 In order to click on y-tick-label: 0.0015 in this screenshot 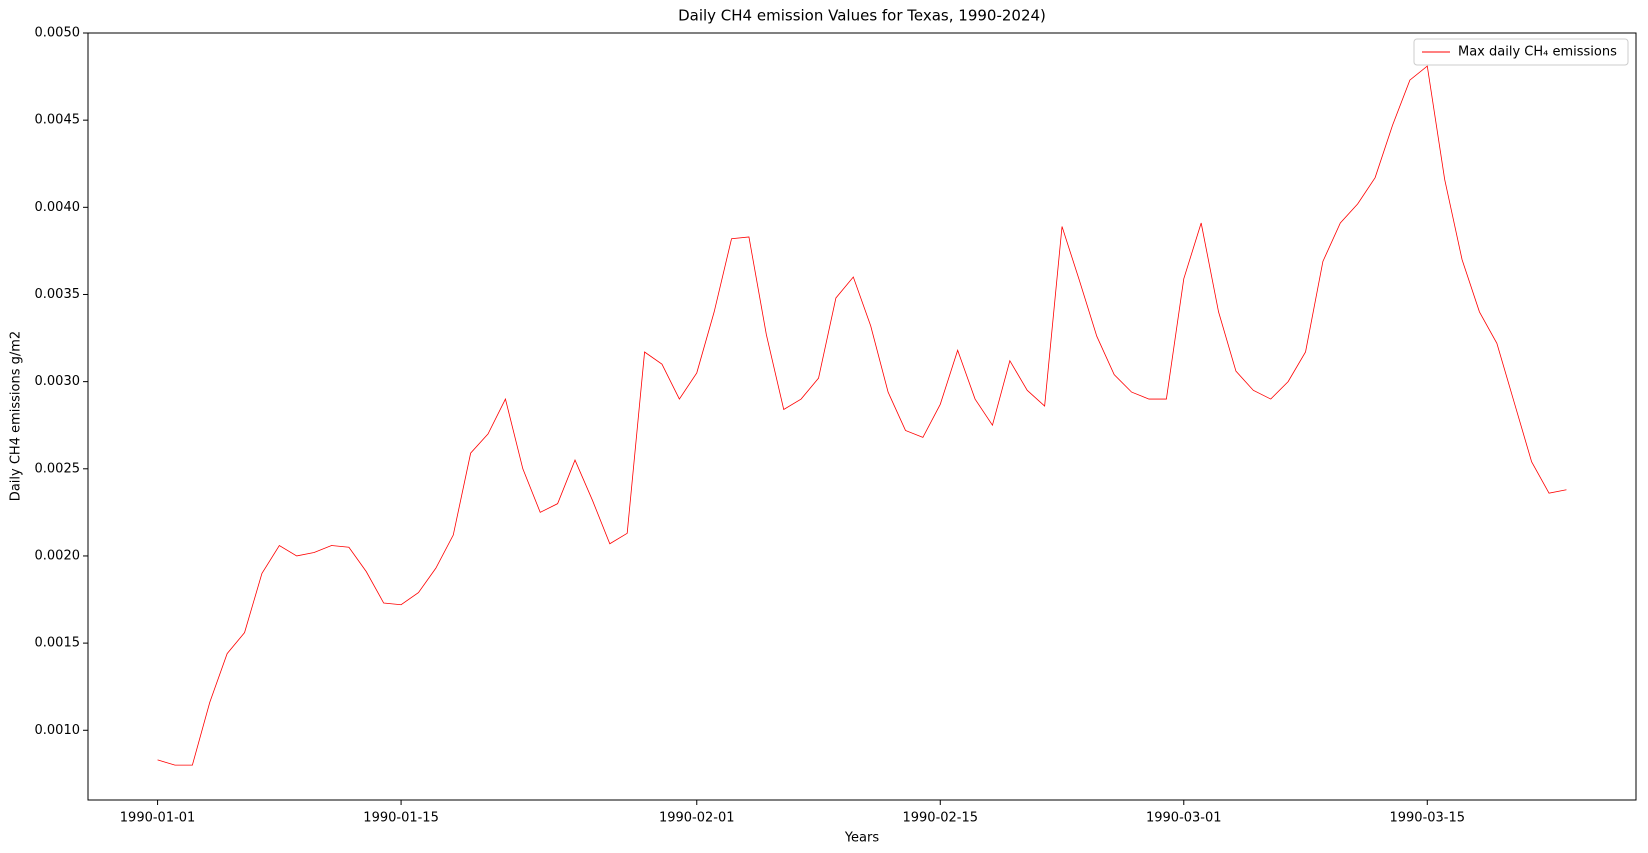, I will do `click(58, 643)`.